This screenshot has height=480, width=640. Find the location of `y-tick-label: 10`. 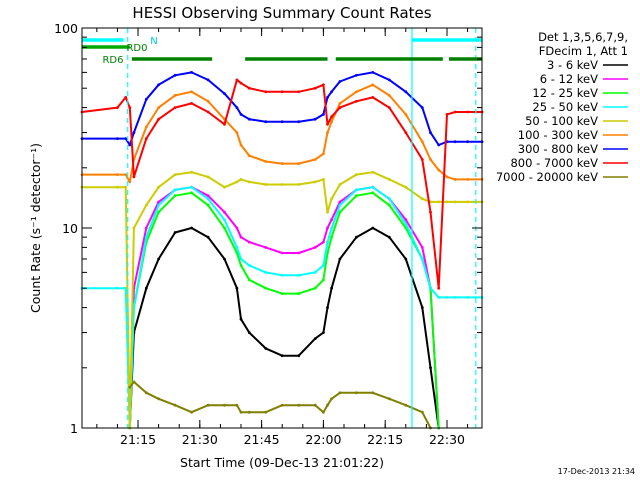

y-tick-label: 10 is located at coordinates (70, 228).